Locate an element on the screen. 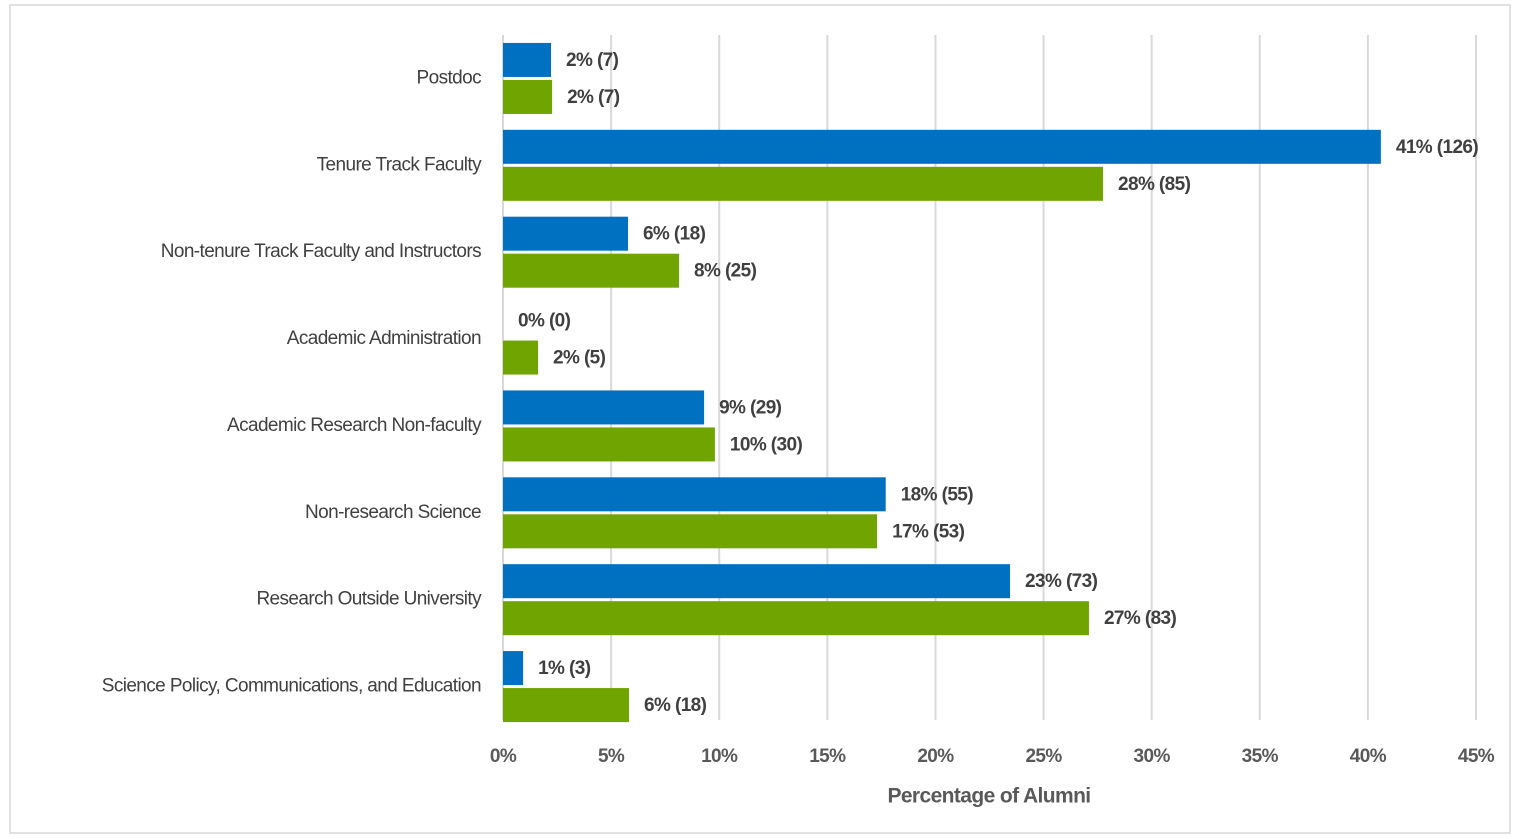  value-label: 27% (83) is located at coordinates (1140, 618).